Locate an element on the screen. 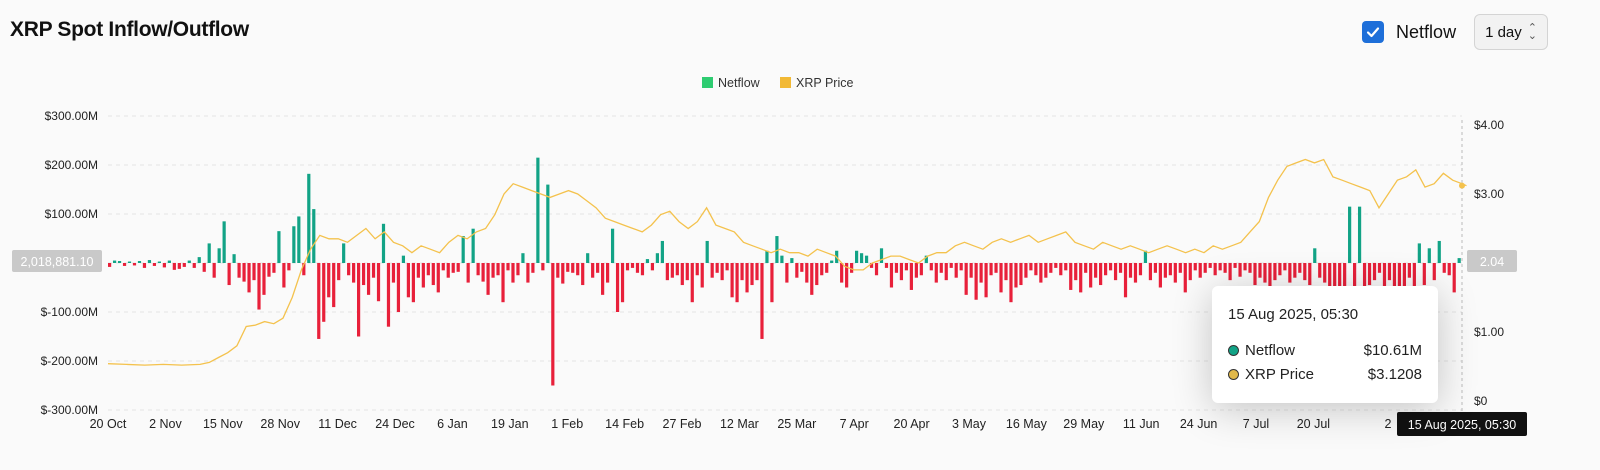 This screenshot has width=1600, height=470. x-tick-label: 6 Jan is located at coordinates (452, 424).